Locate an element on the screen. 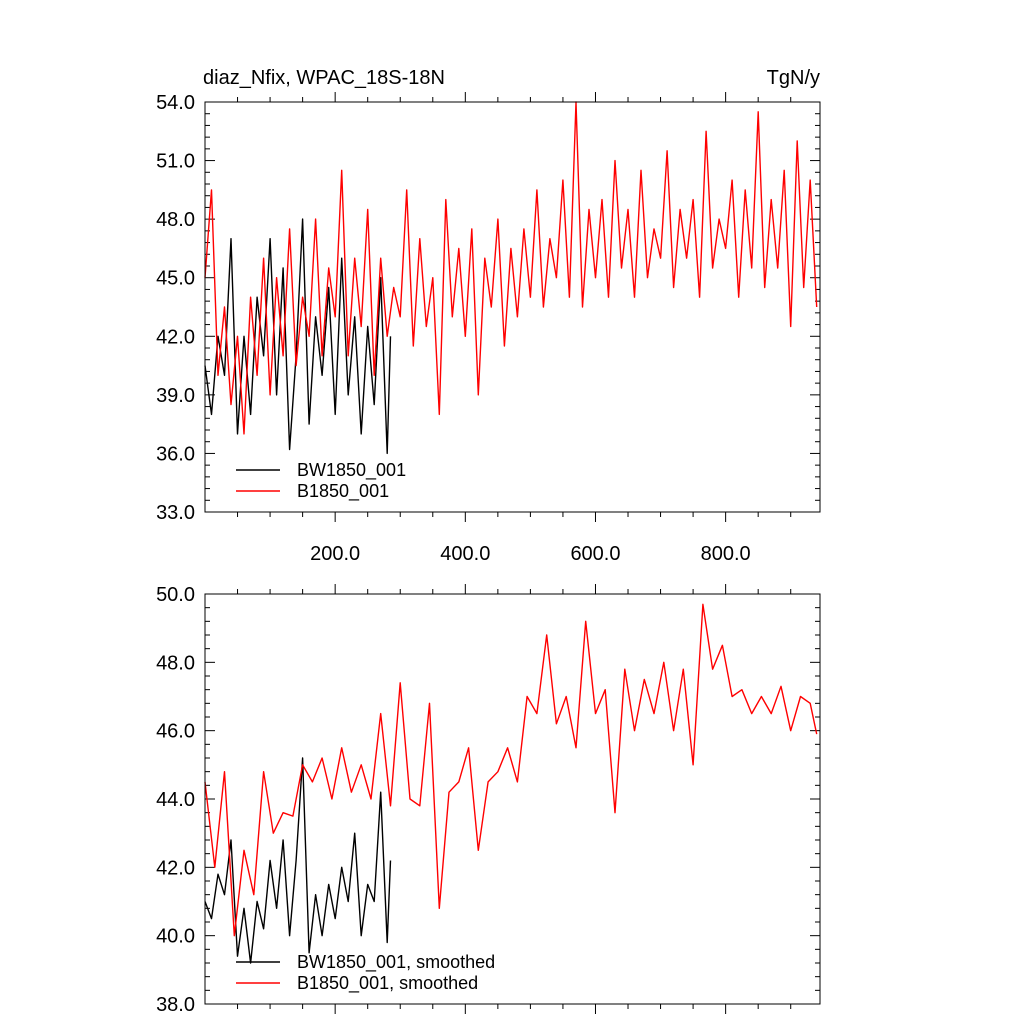 The height and width of the screenshot is (1024, 1024). top-panel-legend: BW1850_001 B1850_001 is located at coordinates (321, 481).